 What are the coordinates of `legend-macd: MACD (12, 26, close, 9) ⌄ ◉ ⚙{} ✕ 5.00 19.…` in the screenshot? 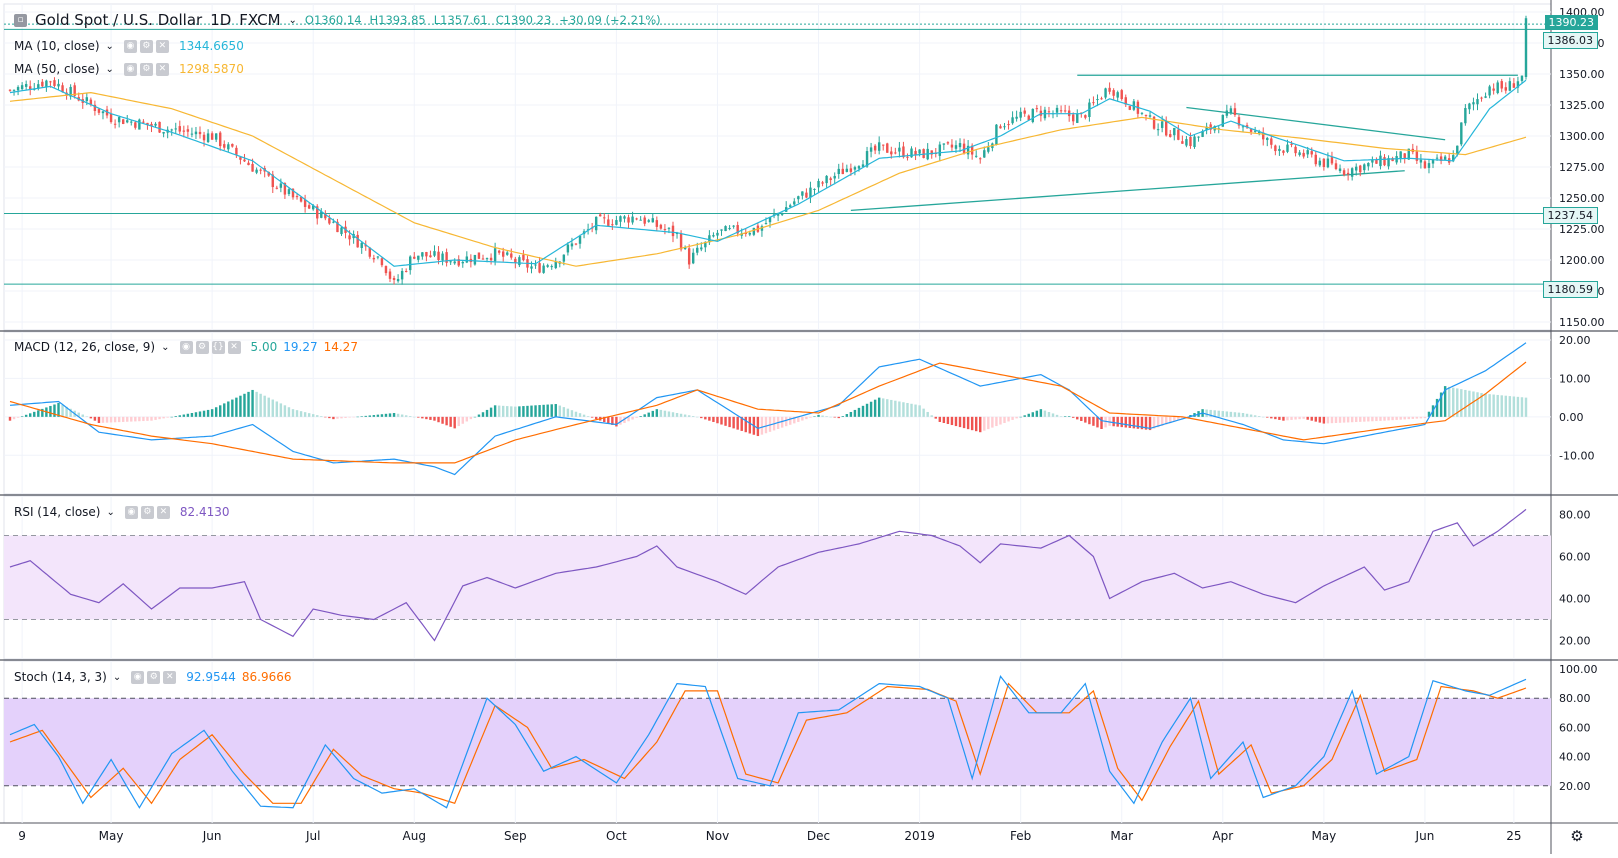 It's located at (186, 347).